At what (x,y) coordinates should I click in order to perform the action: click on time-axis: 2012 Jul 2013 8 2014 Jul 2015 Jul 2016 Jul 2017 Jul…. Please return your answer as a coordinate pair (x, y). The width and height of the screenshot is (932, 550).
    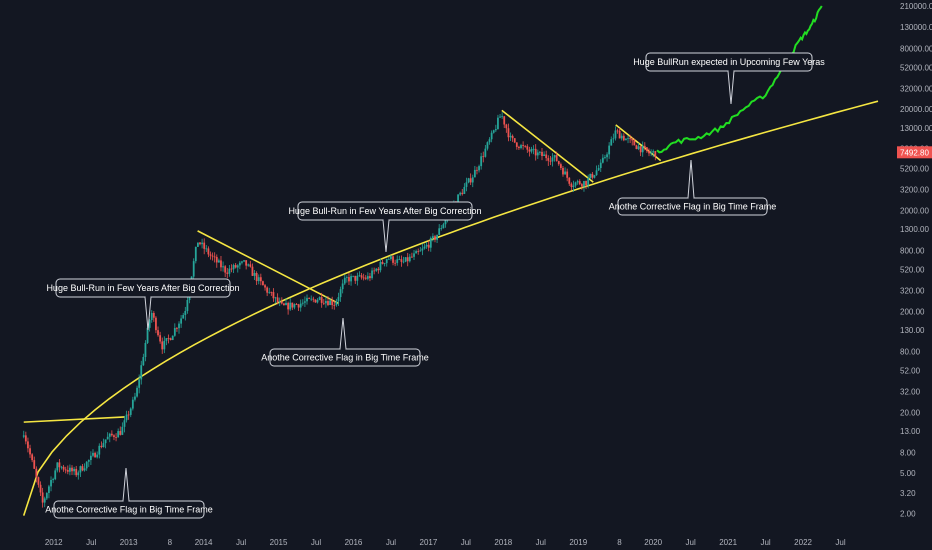
    Looking at the image, I should click on (445, 542).